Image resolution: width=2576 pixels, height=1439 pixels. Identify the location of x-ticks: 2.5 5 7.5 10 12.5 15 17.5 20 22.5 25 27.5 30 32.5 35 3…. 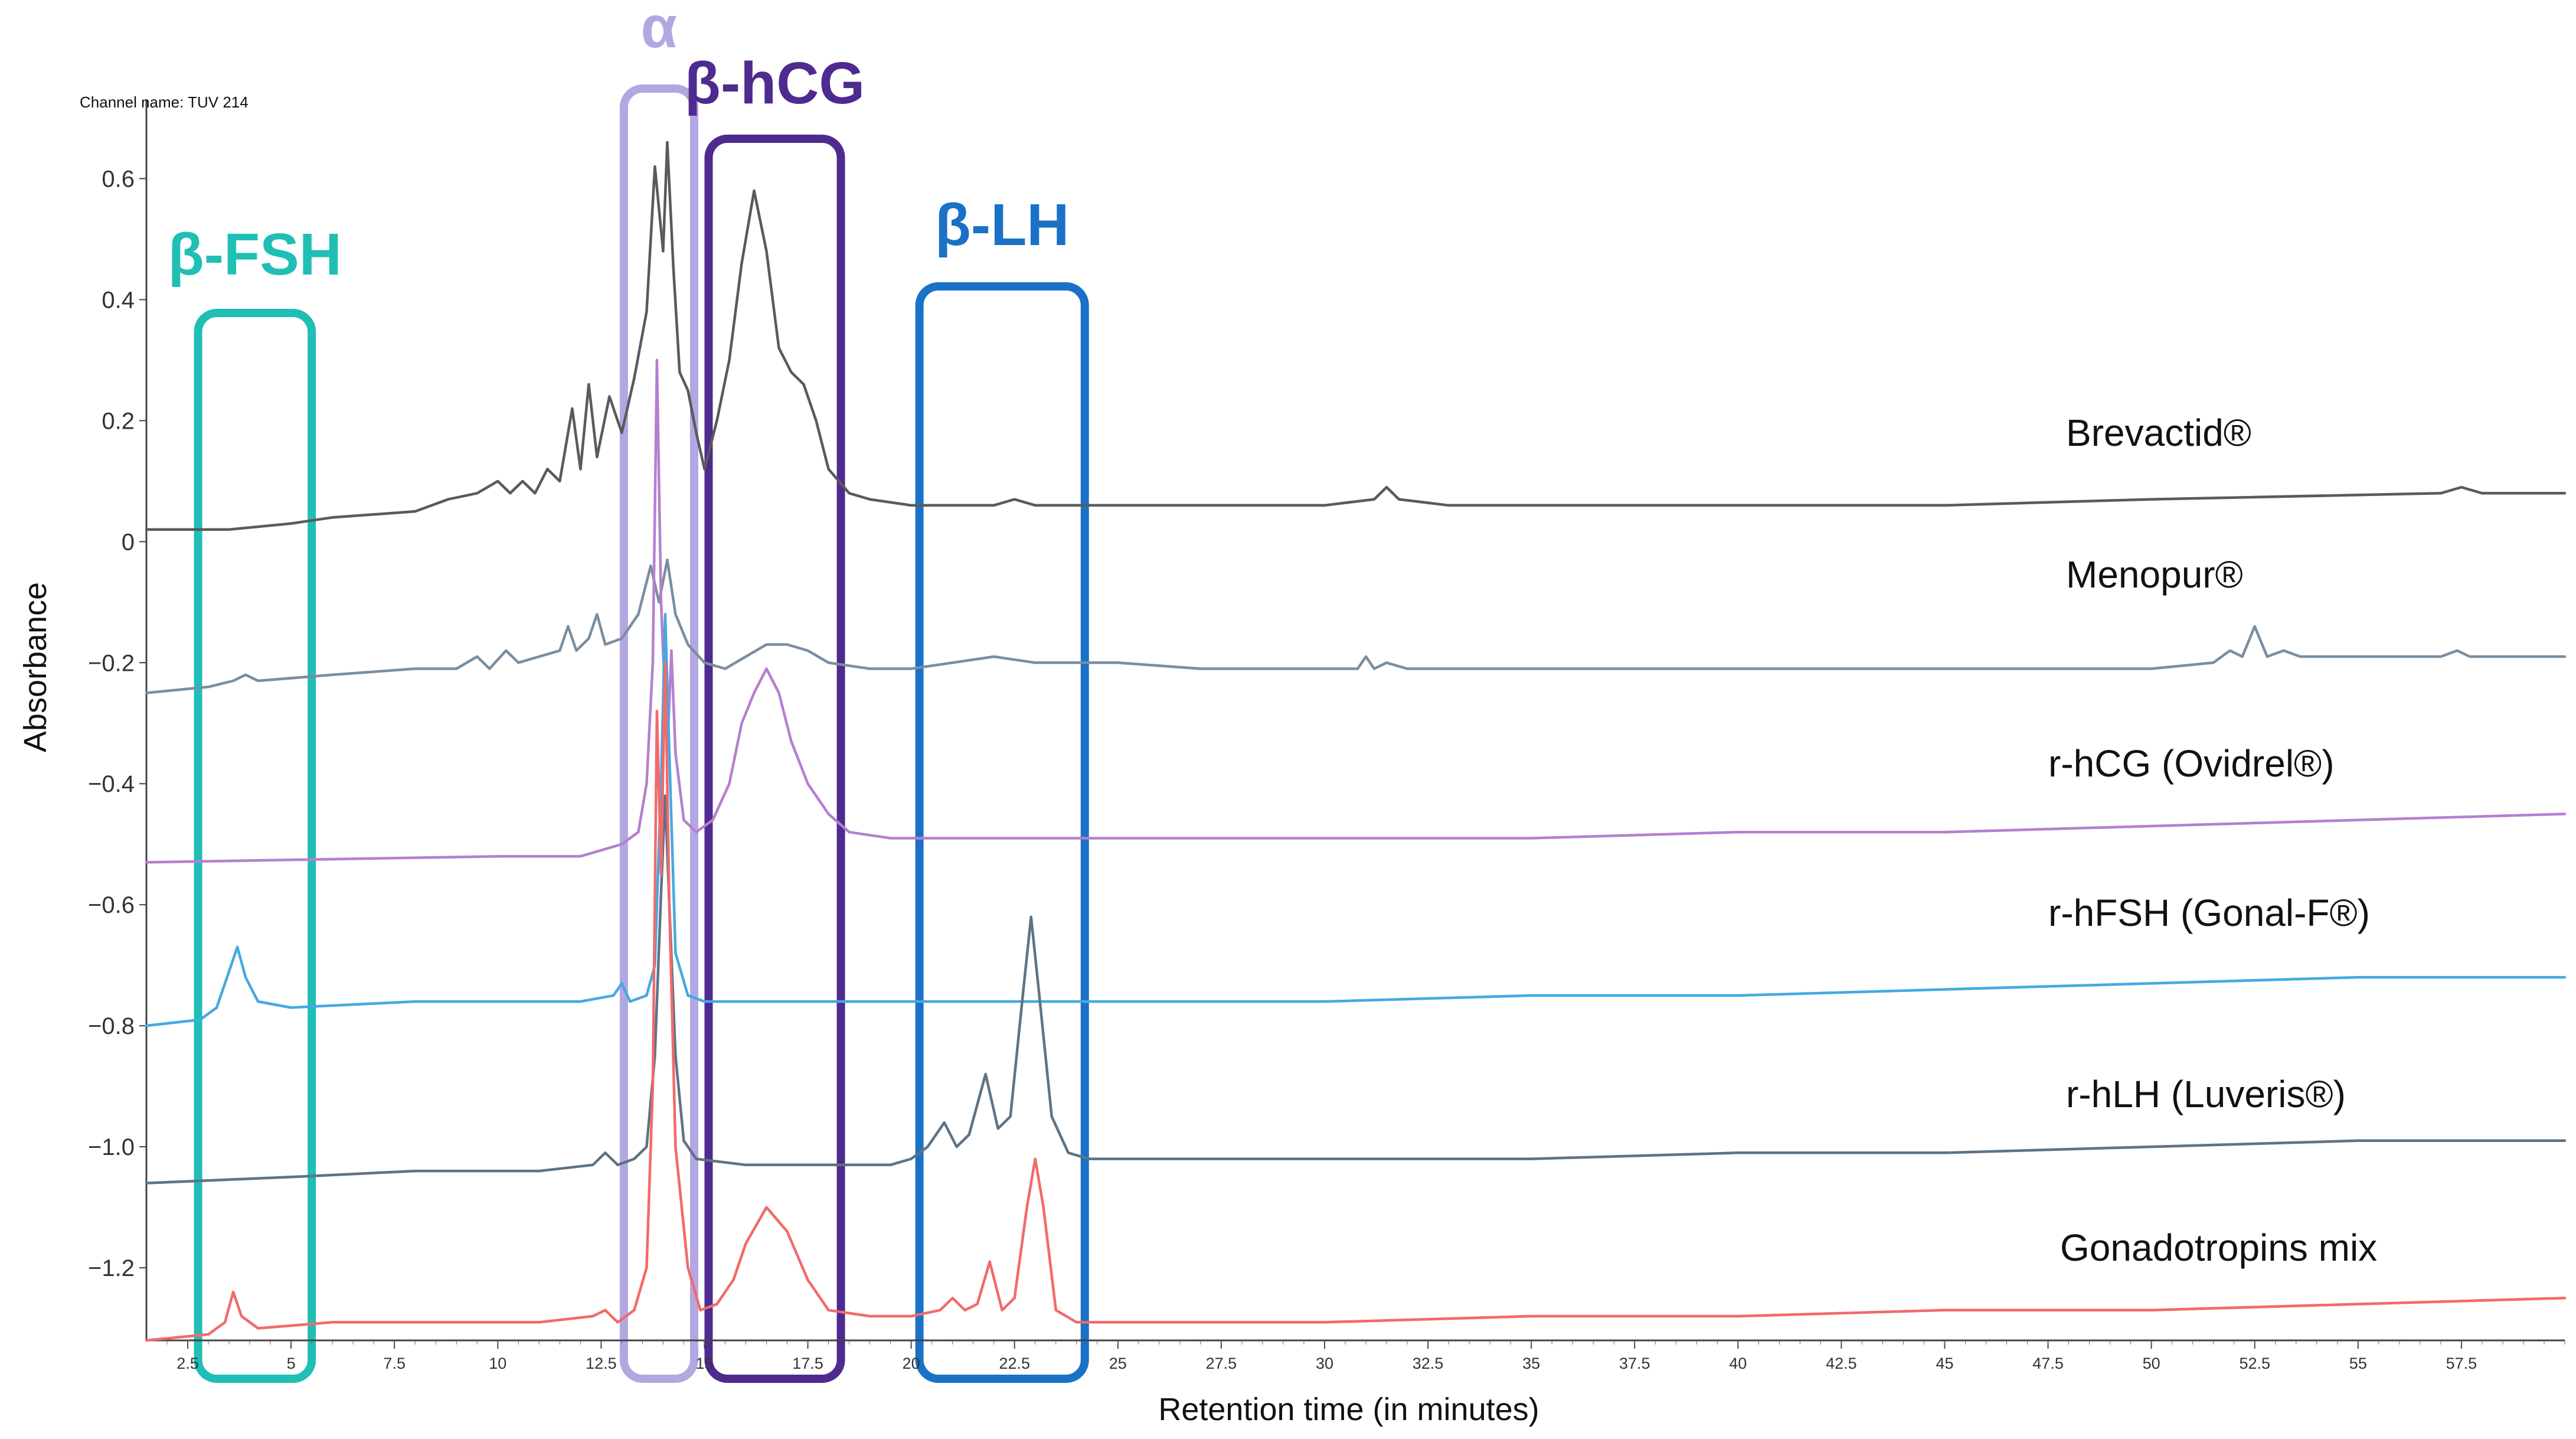
(1365, 1356).